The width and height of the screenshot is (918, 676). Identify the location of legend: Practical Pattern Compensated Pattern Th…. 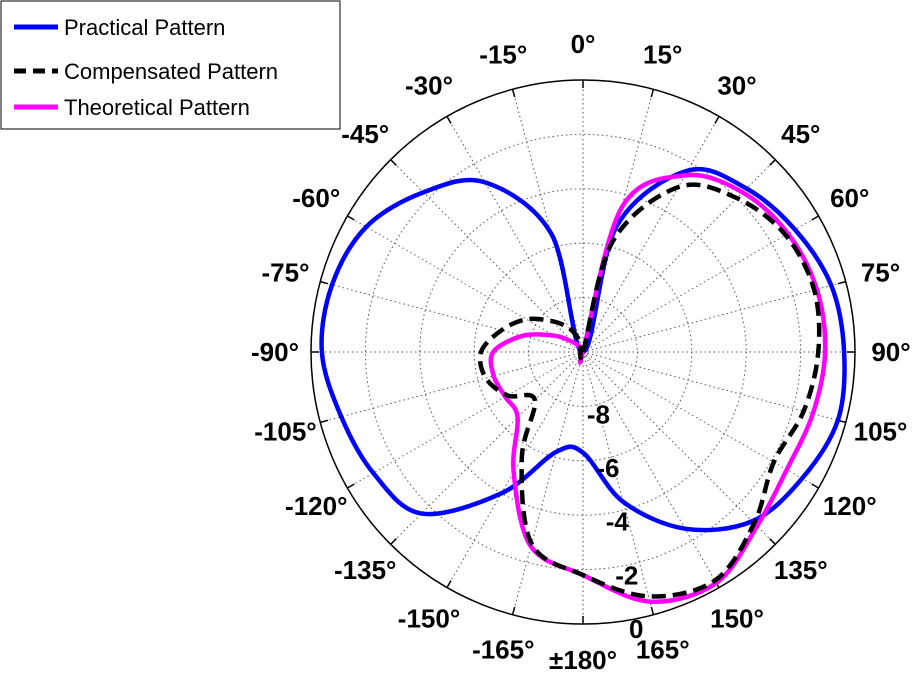
(170, 65).